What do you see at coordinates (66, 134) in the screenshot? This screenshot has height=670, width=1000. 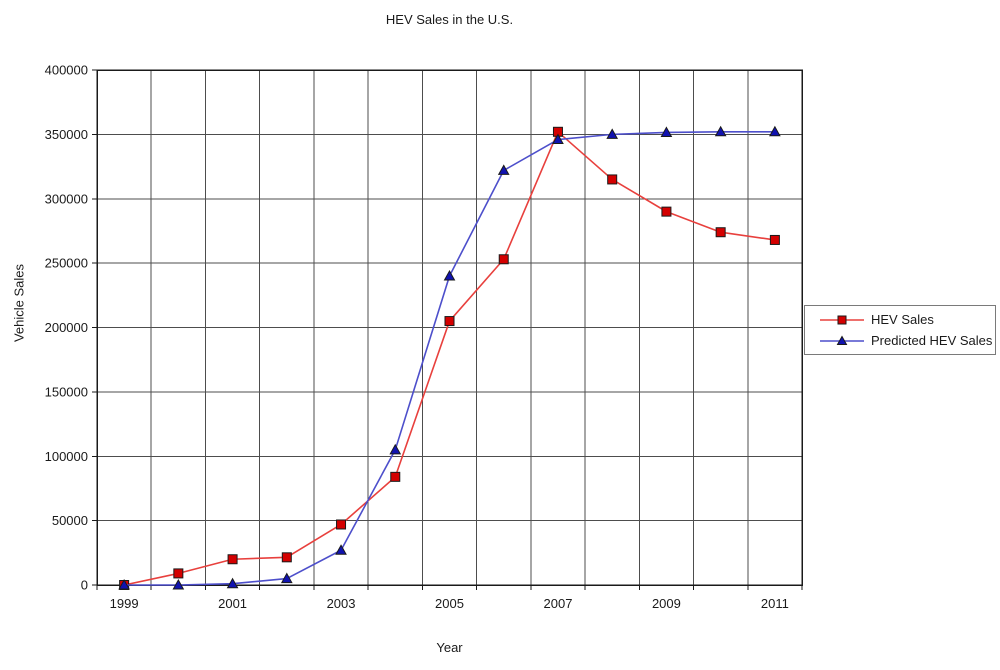 I see `svg-text: 350000` at bounding box center [66, 134].